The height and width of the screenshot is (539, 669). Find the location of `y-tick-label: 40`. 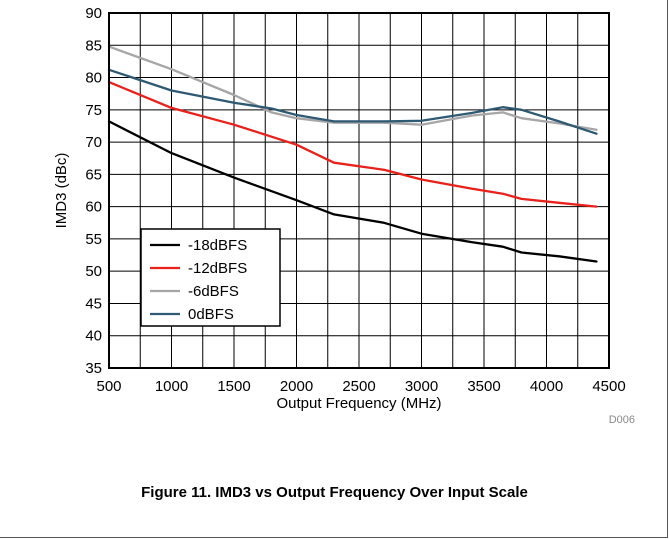

y-tick-label: 40 is located at coordinates (93, 336).